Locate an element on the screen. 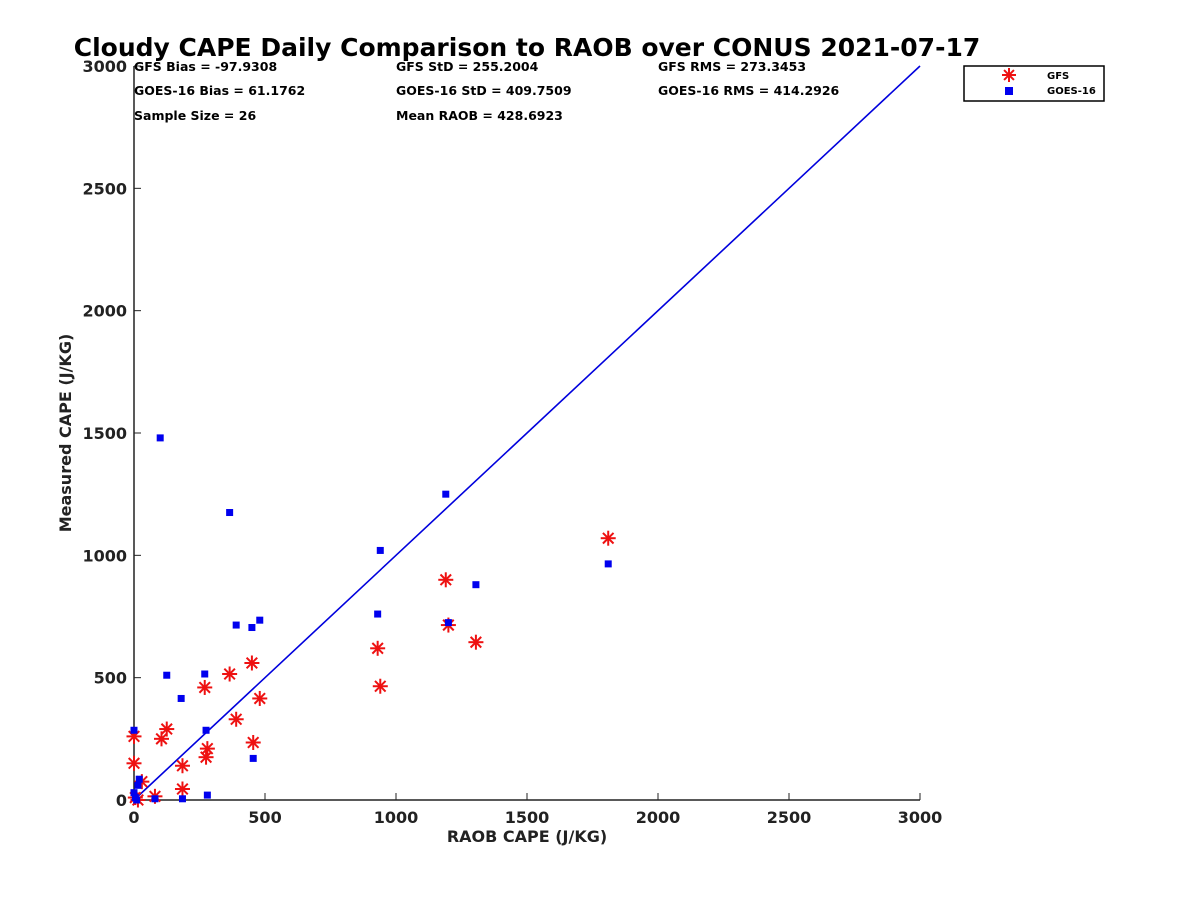 This screenshot has height=900, width=1200. stat-goes16-std: GOES-16 StD = 409.7509 is located at coordinates (484, 90).